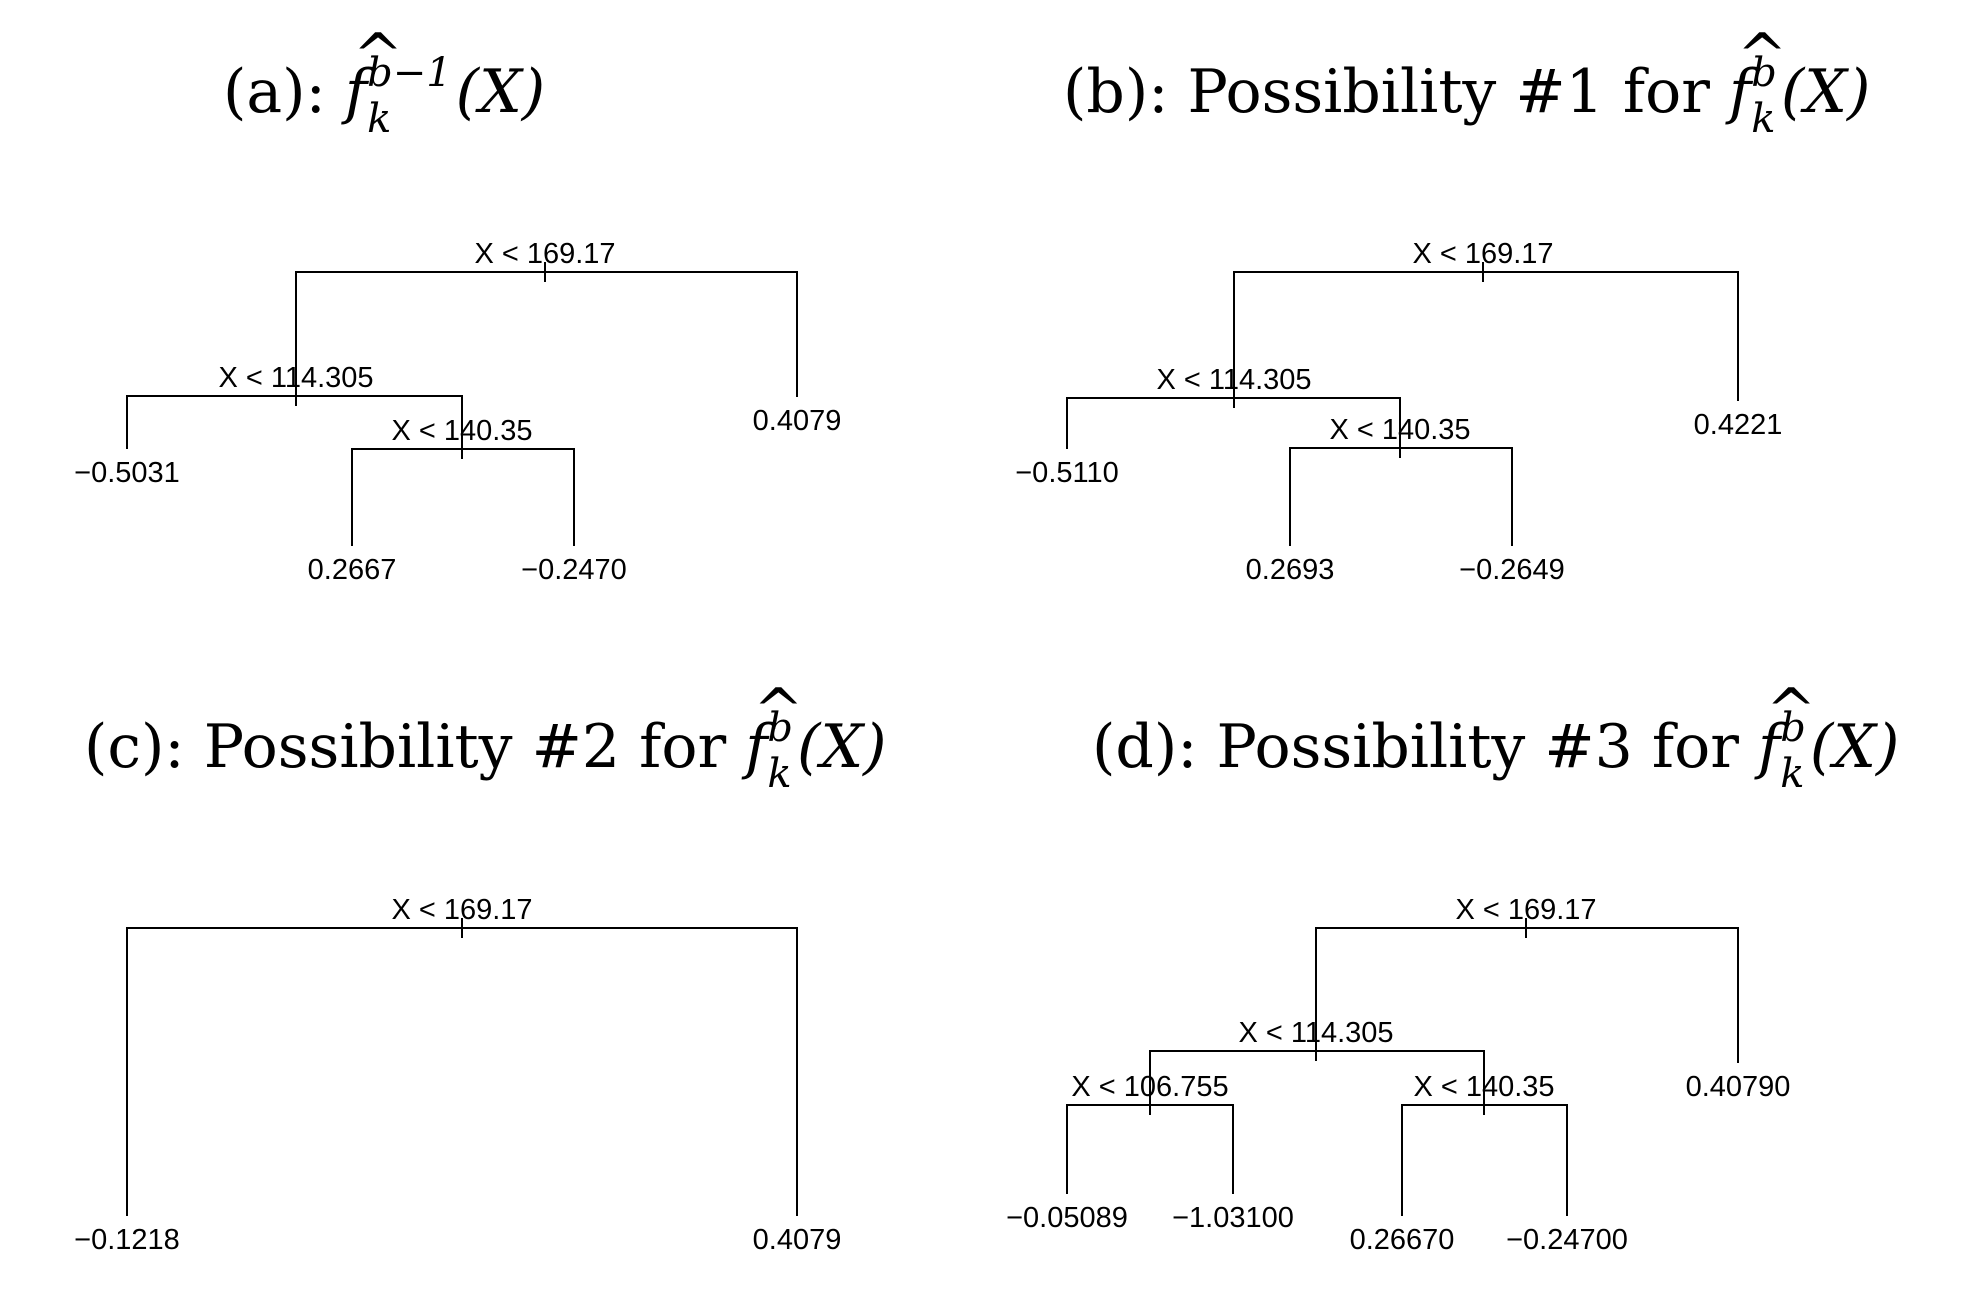 The width and height of the screenshot is (1966, 1314). What do you see at coordinates (1512, 570) in the screenshot?
I see `leaf-value: −0.2649` at bounding box center [1512, 570].